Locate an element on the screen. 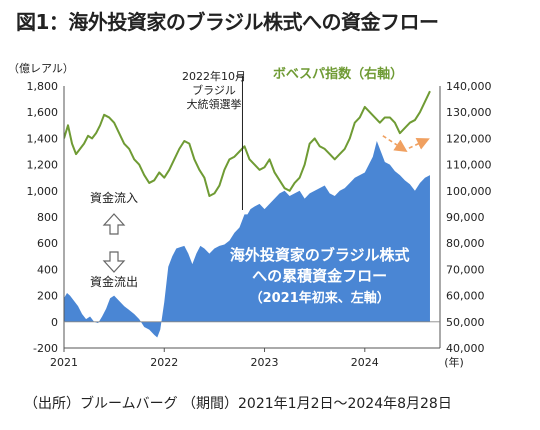 The height and width of the screenshot is (430, 540). inflow-label: 資金流入 is located at coordinates (114, 197).